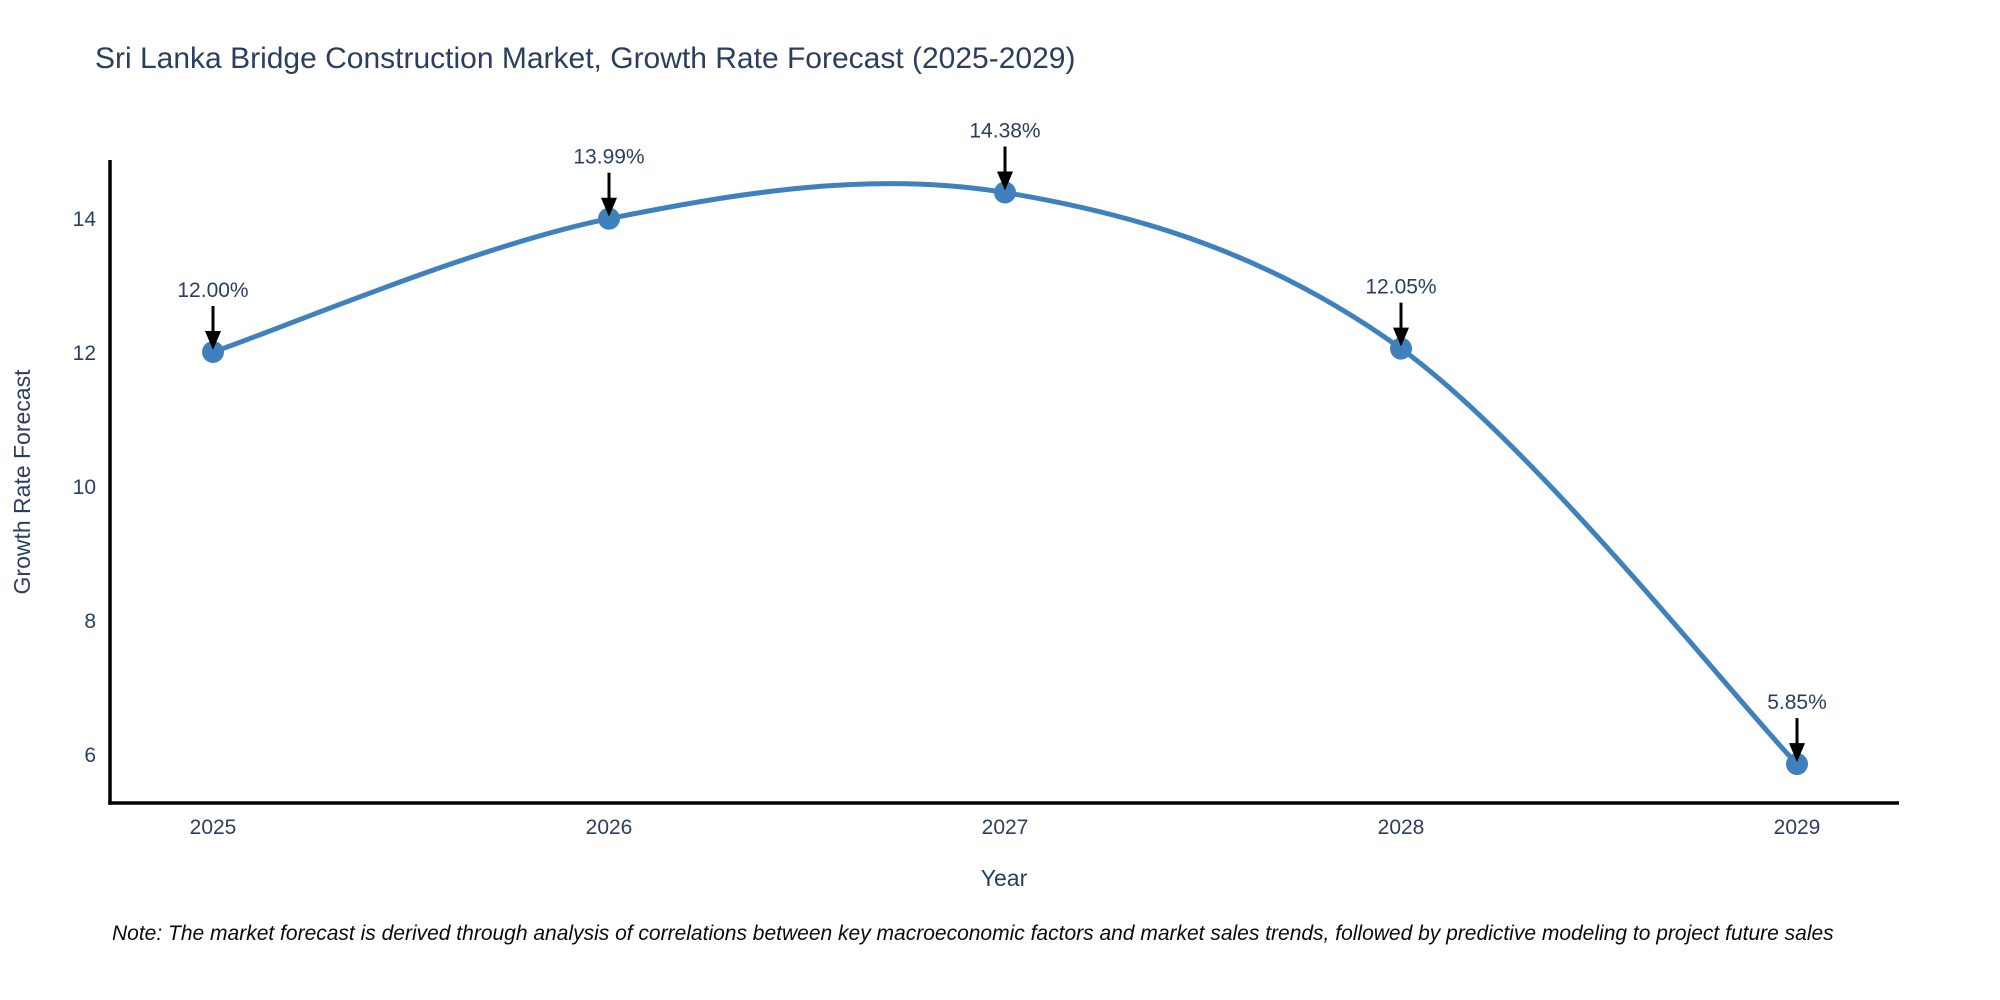  Describe the element at coordinates (90, 755) in the screenshot. I see `y-tick-label: 6` at that location.